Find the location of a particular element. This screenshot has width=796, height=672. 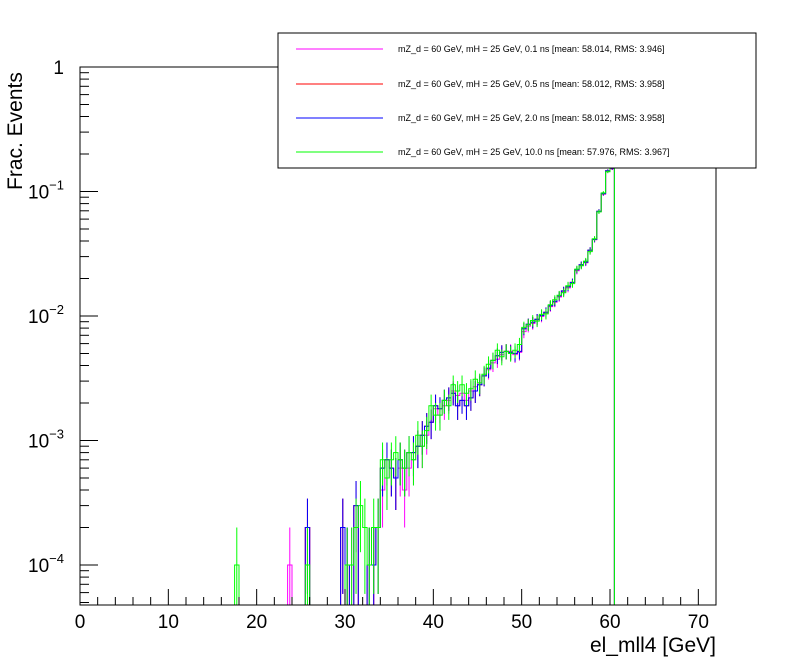

y-tick-label: 10⁻³ is located at coordinates (46, 440).